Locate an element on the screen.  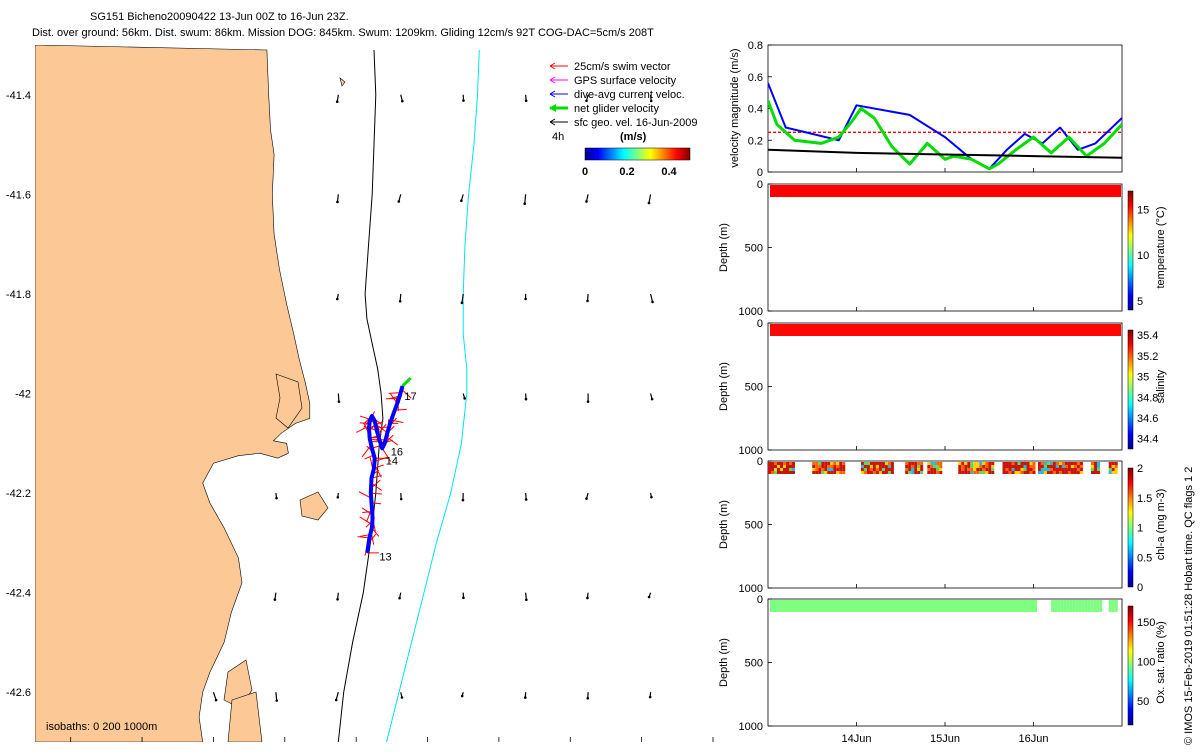
section-colorbar is located at coordinates (1130, 250).